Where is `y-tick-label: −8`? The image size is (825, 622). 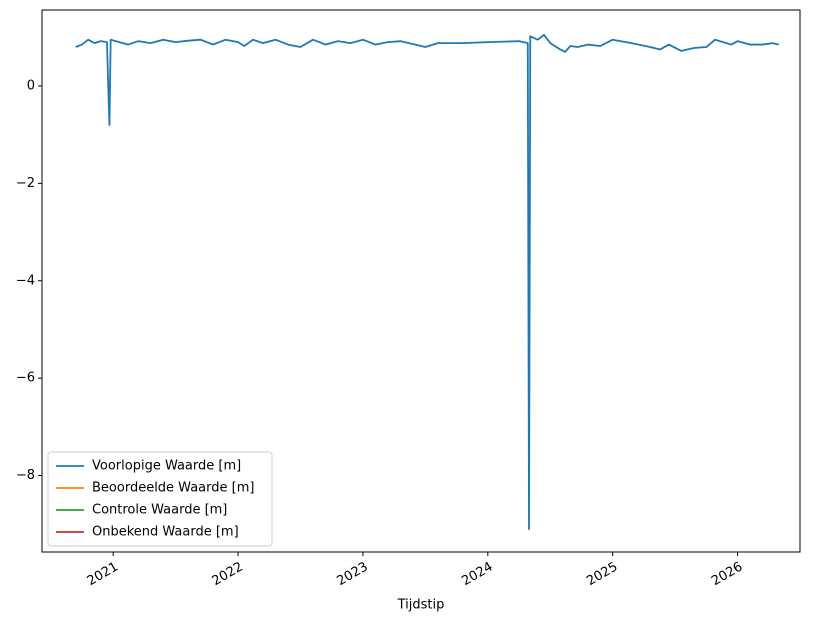
y-tick-label: −8 is located at coordinates (25, 475).